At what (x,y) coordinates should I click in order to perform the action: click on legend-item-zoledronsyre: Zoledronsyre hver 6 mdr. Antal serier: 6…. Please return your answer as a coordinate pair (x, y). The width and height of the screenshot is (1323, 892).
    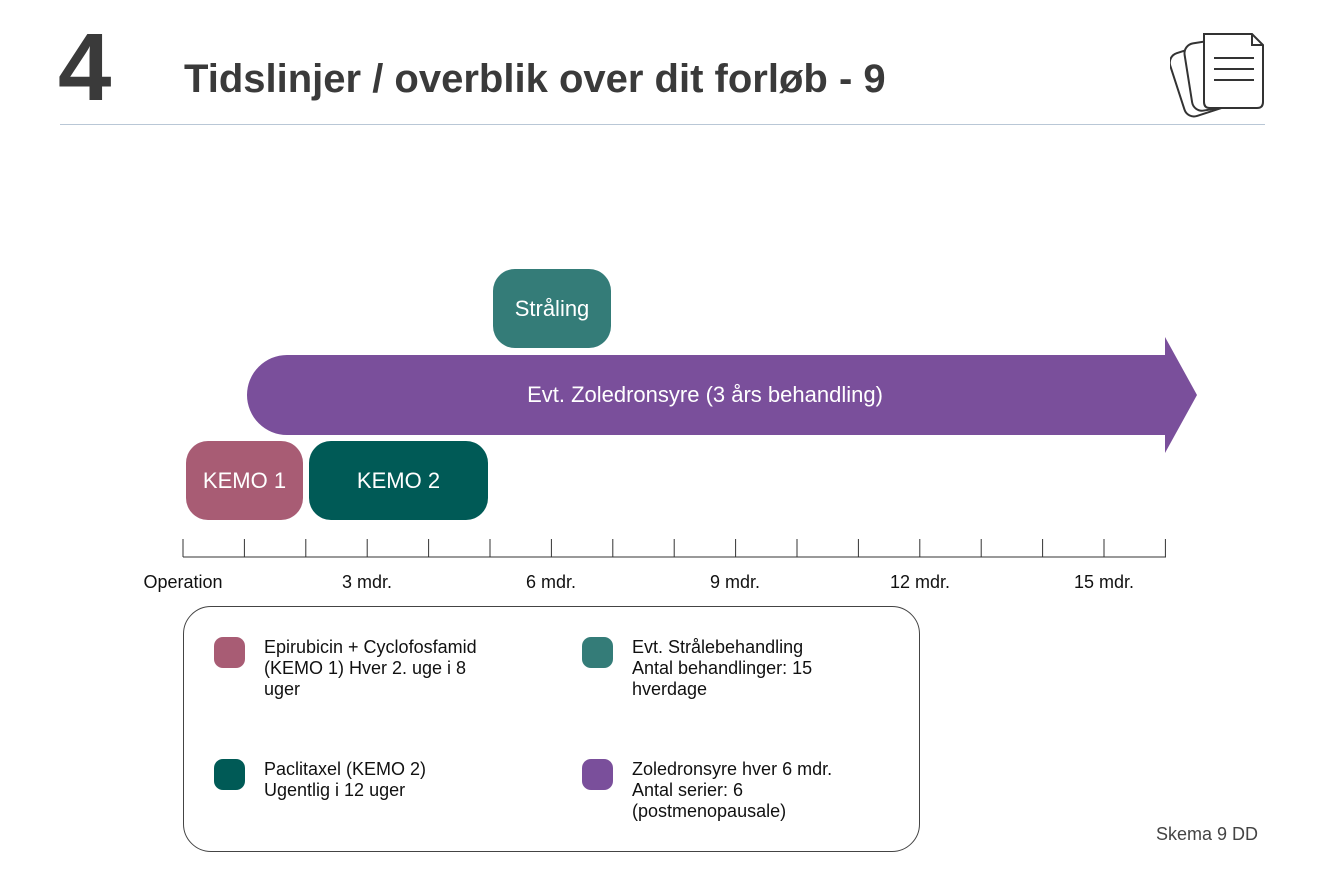
    Looking at the image, I should click on (732, 790).